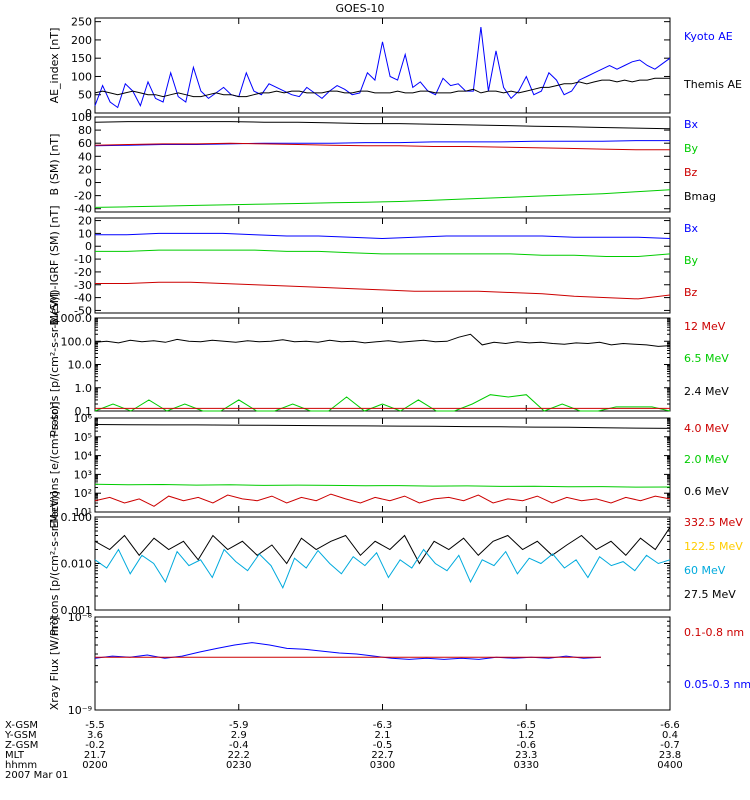 The height and width of the screenshot is (800, 750). What do you see at coordinates (83, 310) in the screenshot?
I see `y-tick-label: -50` at bounding box center [83, 310].